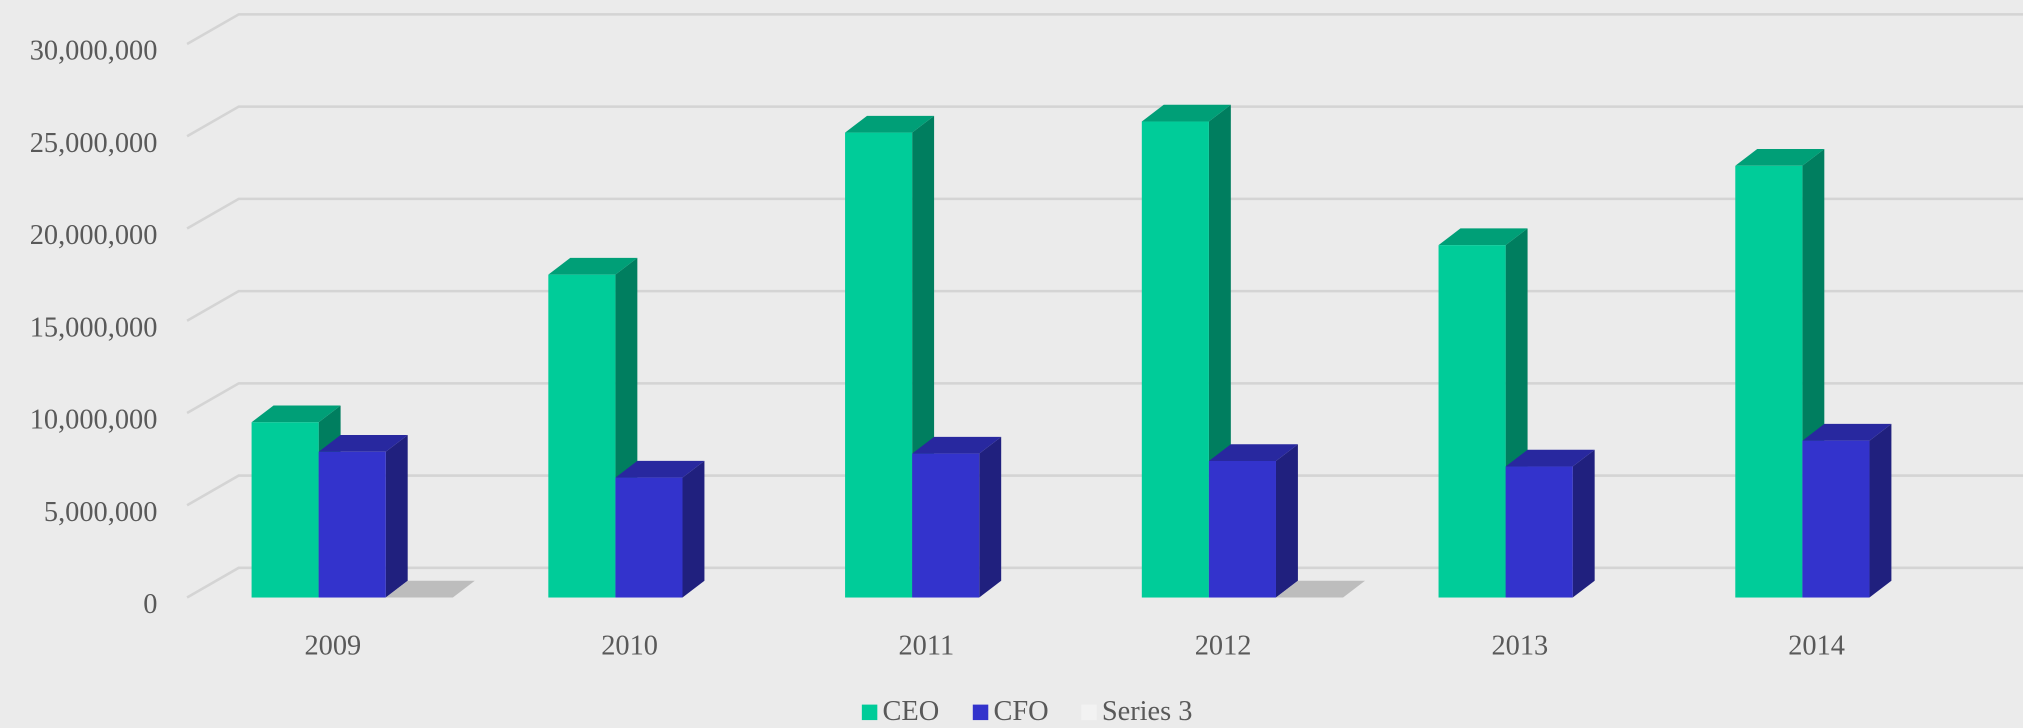 The height and width of the screenshot is (728, 2023). I want to click on legend-label: CEO, so click(910, 711).